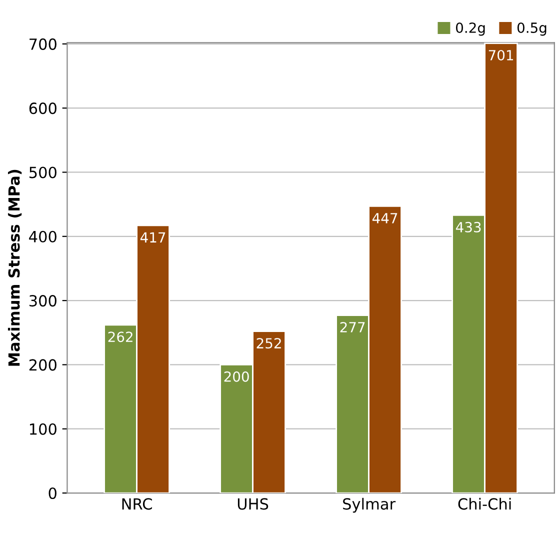 This screenshot has height=533, width=560. I want to click on y-tick-label: 700, so click(43, 44).